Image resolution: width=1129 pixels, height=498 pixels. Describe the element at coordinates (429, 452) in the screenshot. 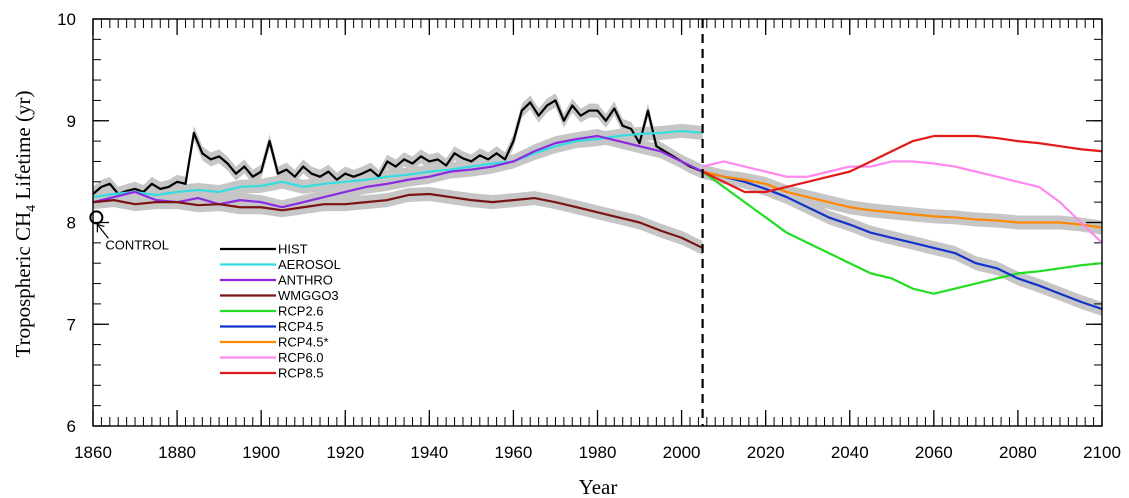

I see `x-tick-label: 1940` at that location.